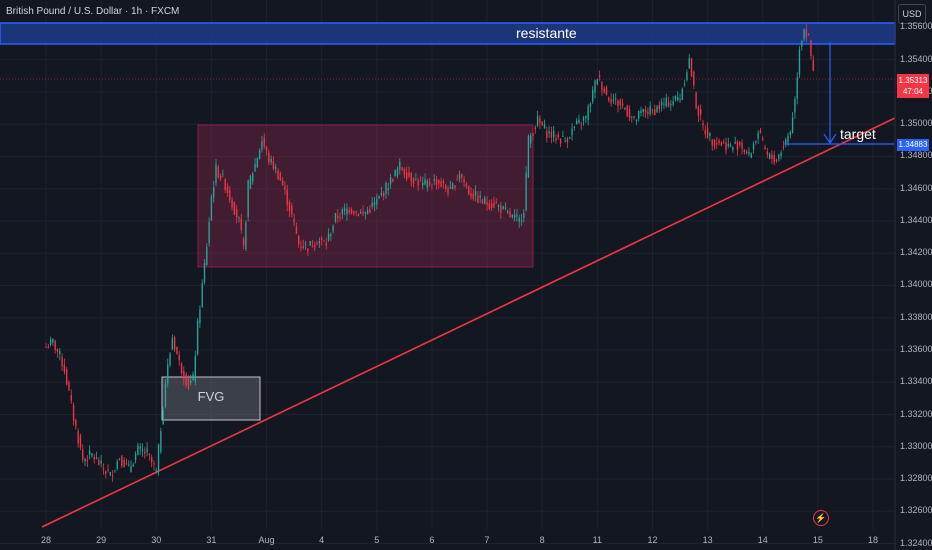 The height and width of the screenshot is (550, 932). Describe the element at coordinates (821, 518) in the screenshot. I see `lightning-icon: ⚡` at that location.